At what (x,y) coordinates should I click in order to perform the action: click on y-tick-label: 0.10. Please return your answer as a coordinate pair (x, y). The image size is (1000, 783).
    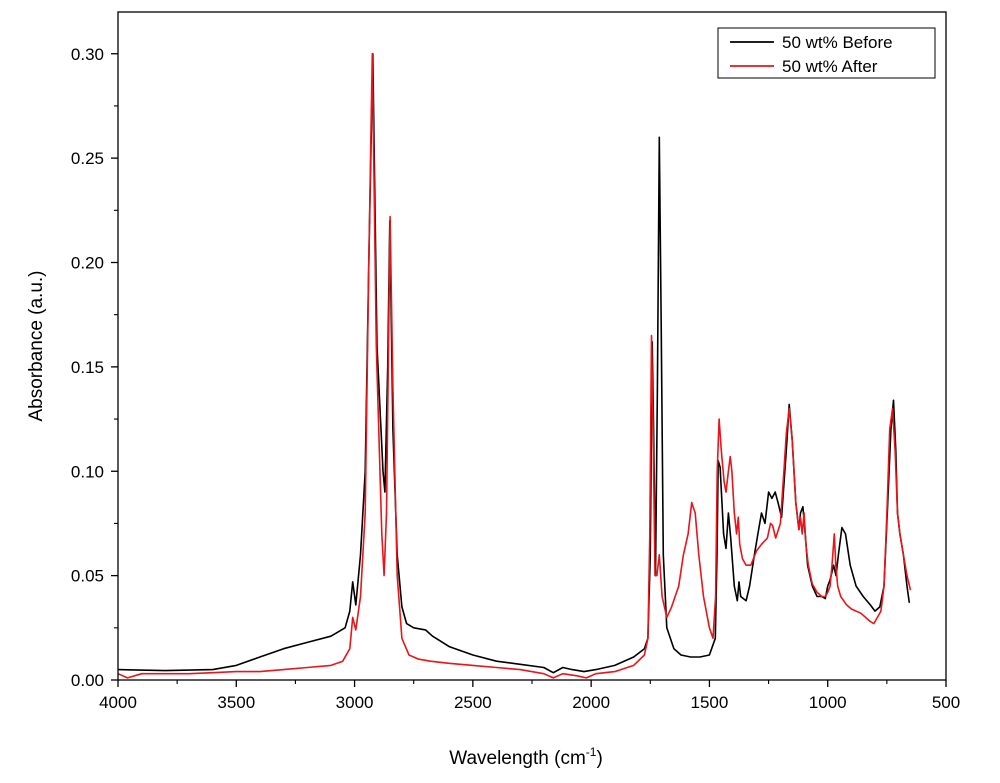
    Looking at the image, I should click on (87, 471).